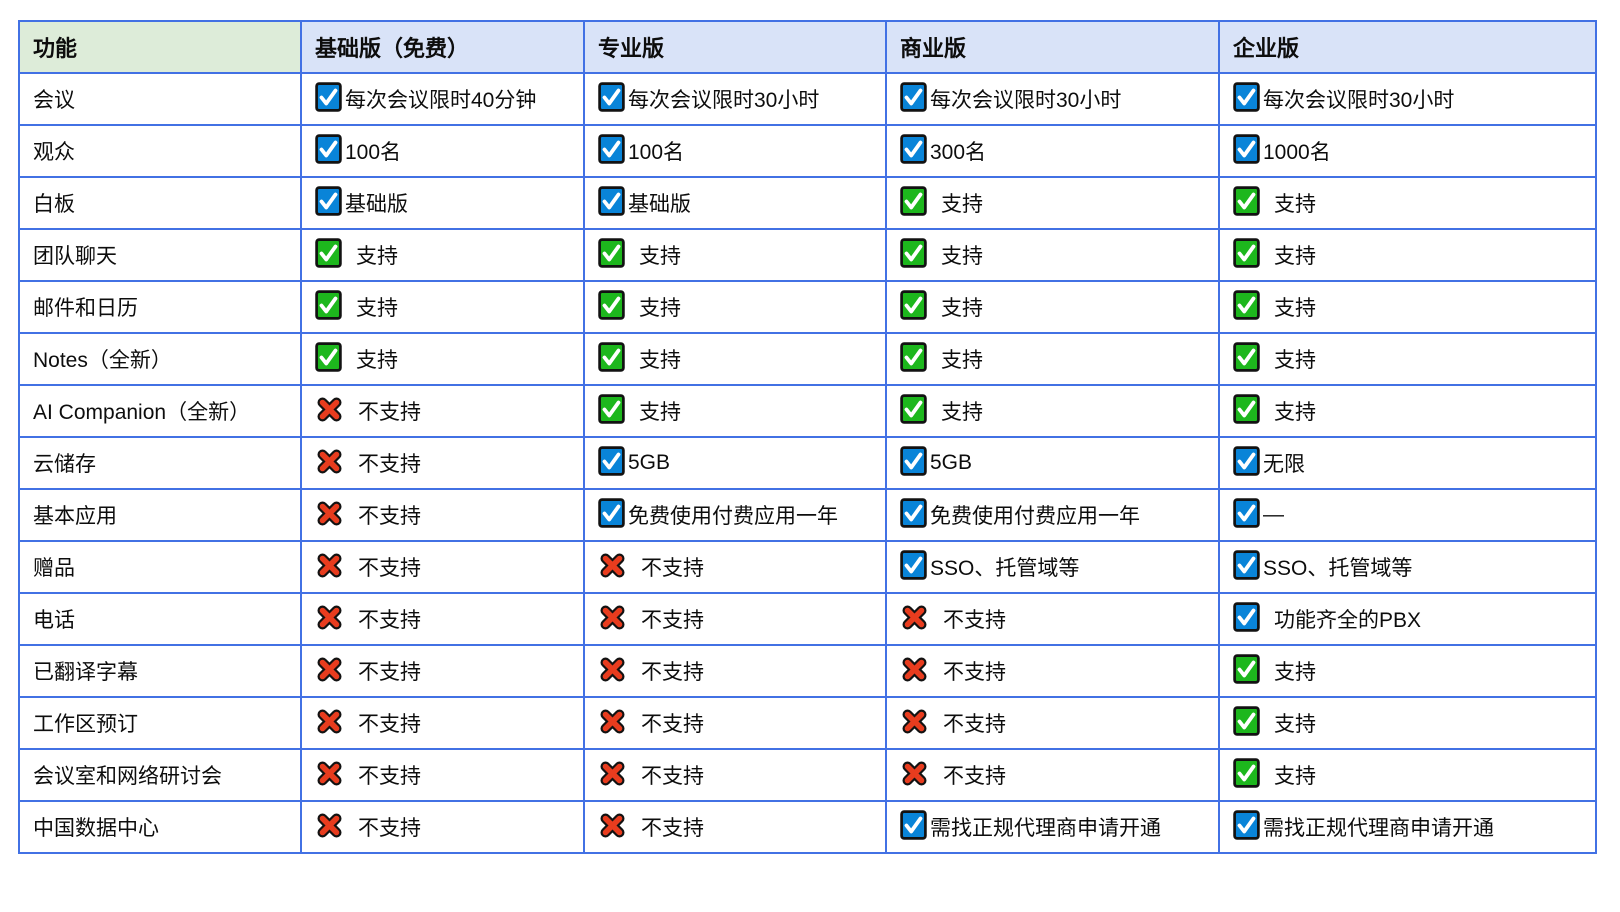 The image size is (1620, 912). I want to click on column-header-enterprise: 企业版, so click(1407, 47).